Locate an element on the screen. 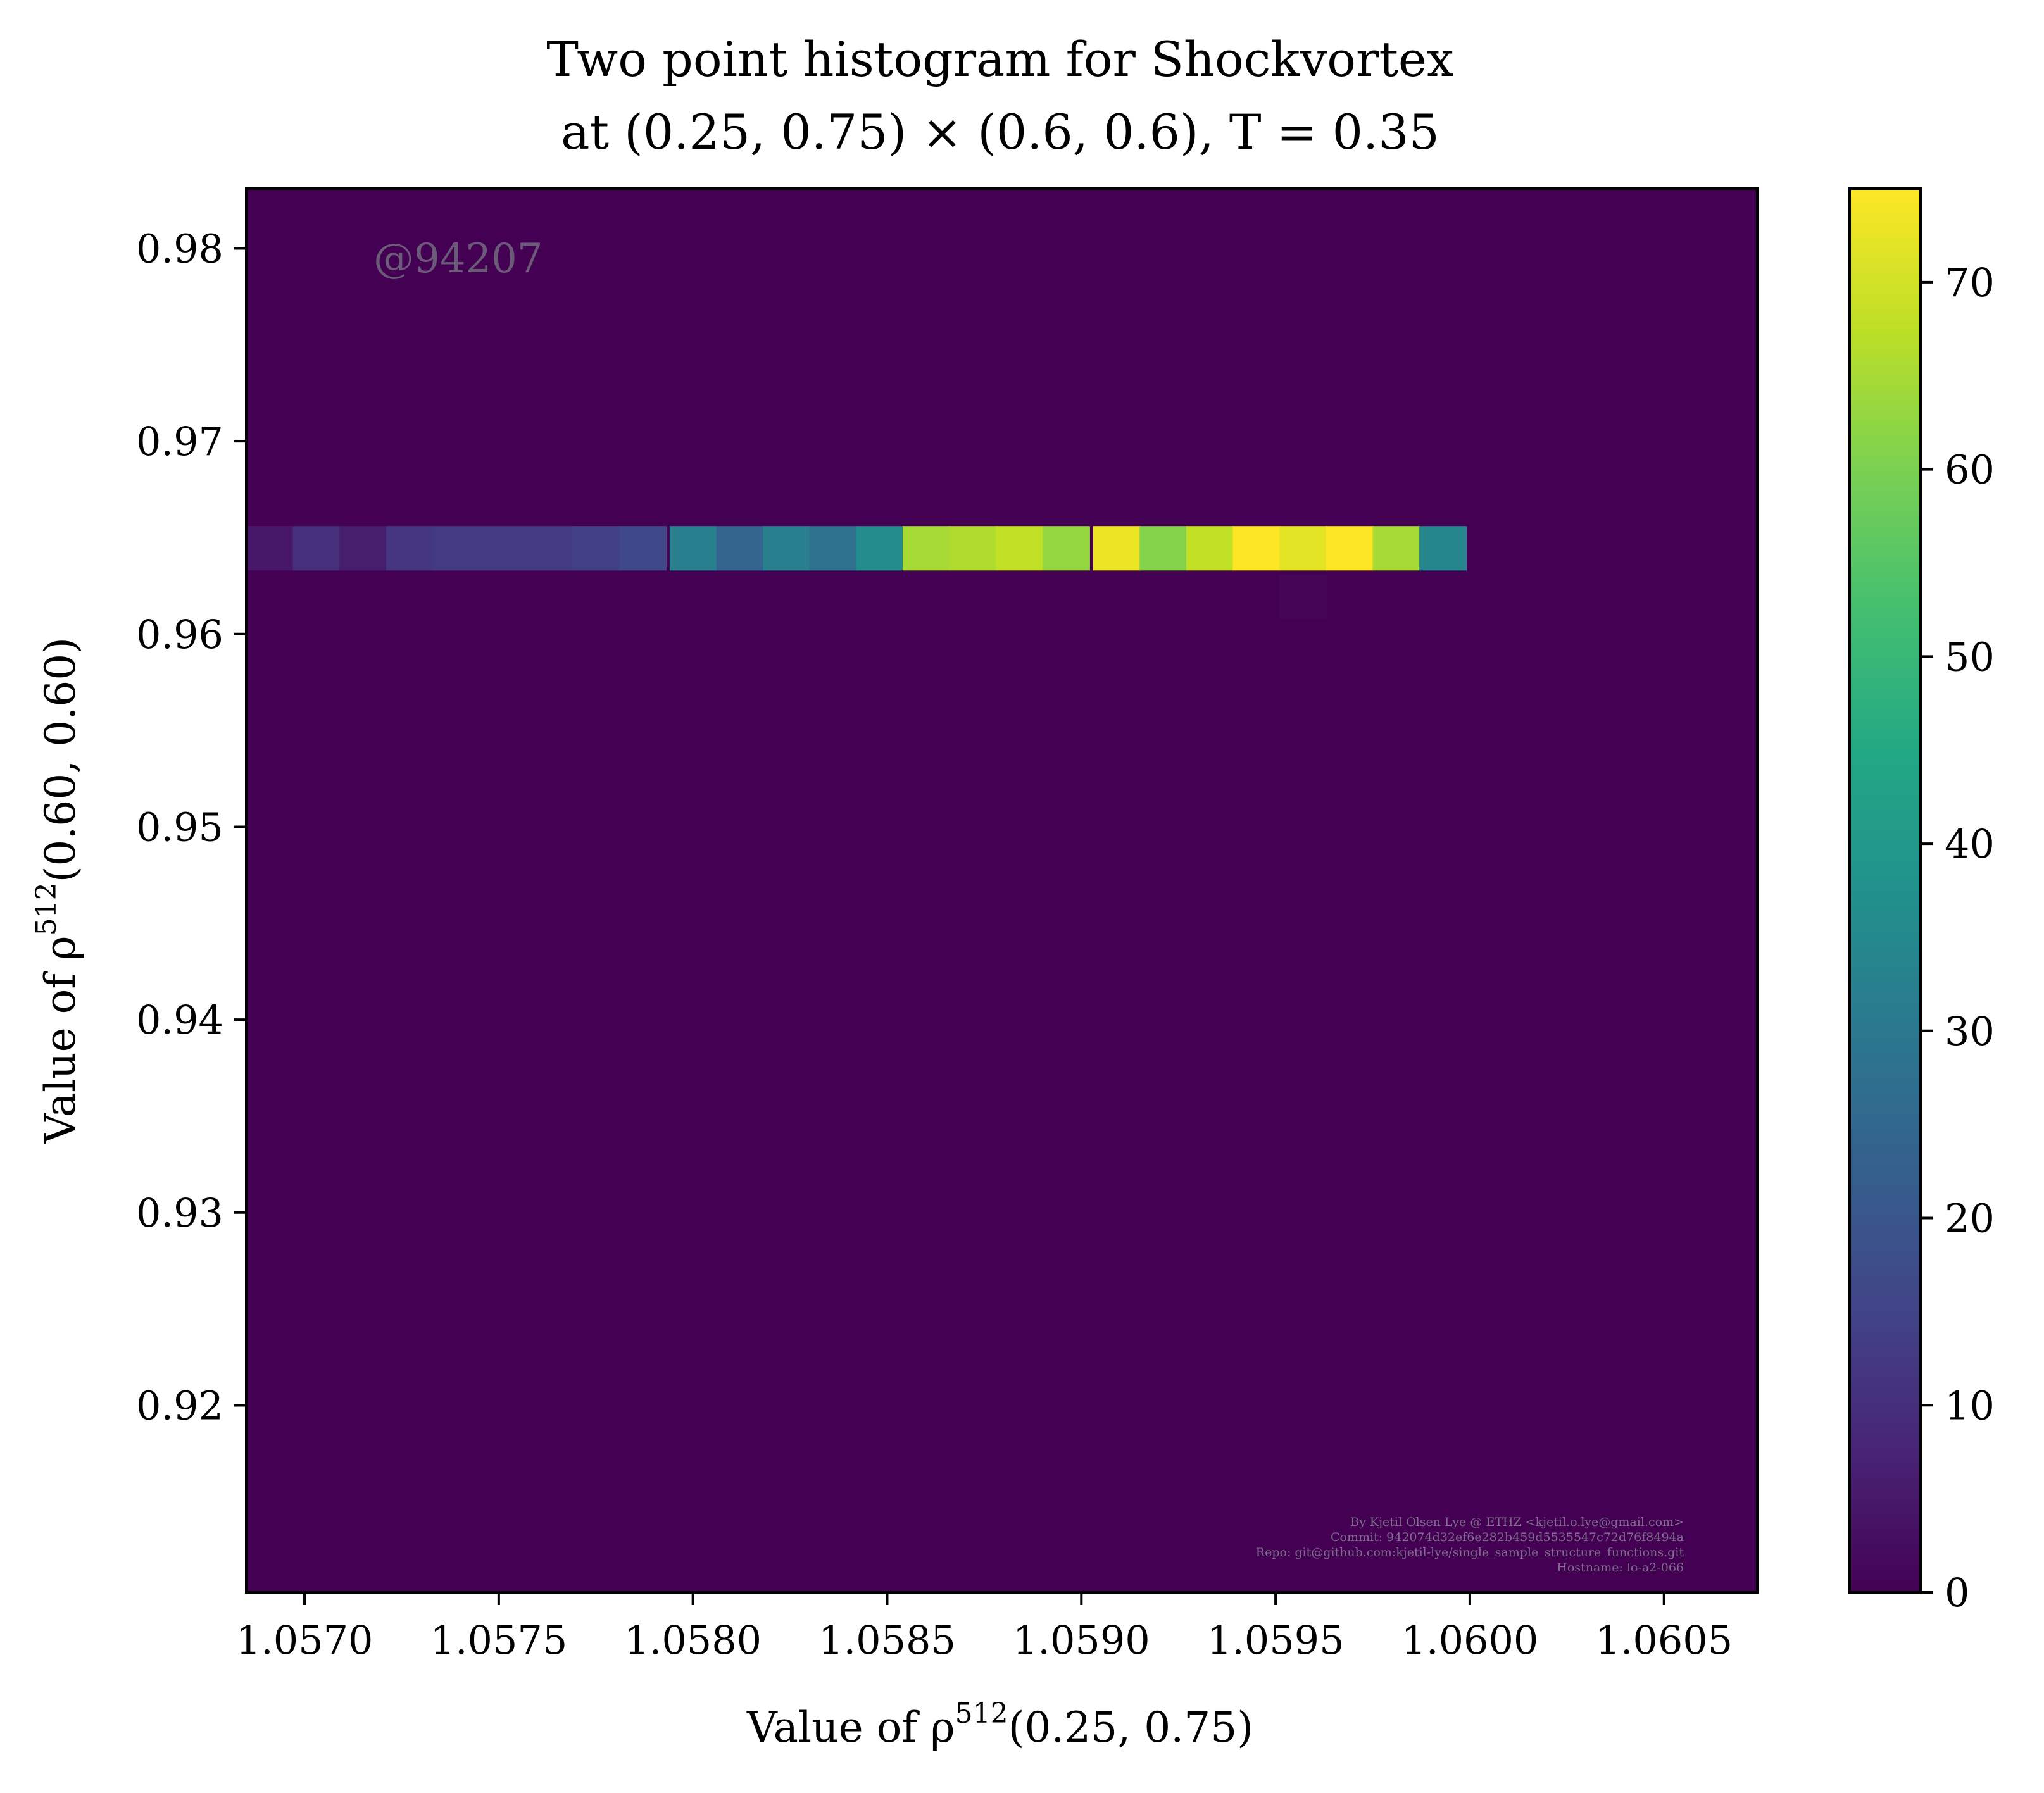 This screenshot has height=1793, width=2044. x-tick-label: 1.0580 is located at coordinates (693, 1640).